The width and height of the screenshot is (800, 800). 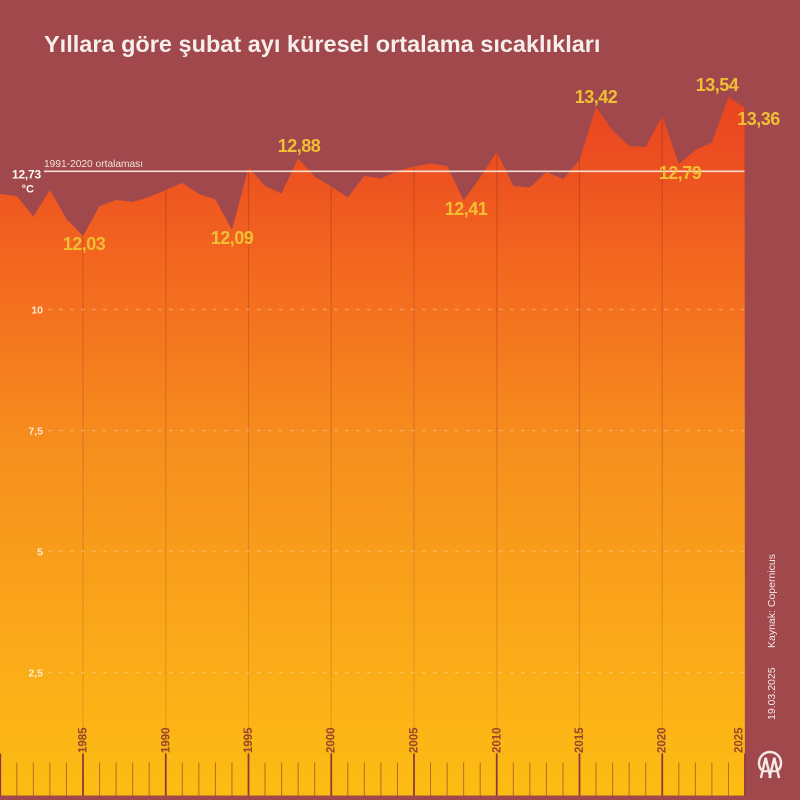 I want to click on svg-text: 12,88, so click(x=299, y=146).